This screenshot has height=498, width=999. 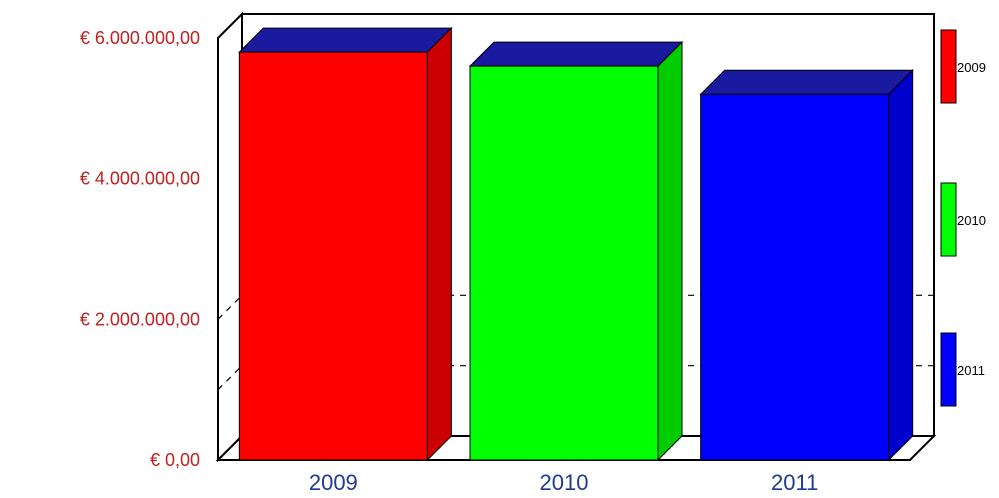 What do you see at coordinates (971, 220) in the screenshot?
I see `legend-label: 2010` at bounding box center [971, 220].